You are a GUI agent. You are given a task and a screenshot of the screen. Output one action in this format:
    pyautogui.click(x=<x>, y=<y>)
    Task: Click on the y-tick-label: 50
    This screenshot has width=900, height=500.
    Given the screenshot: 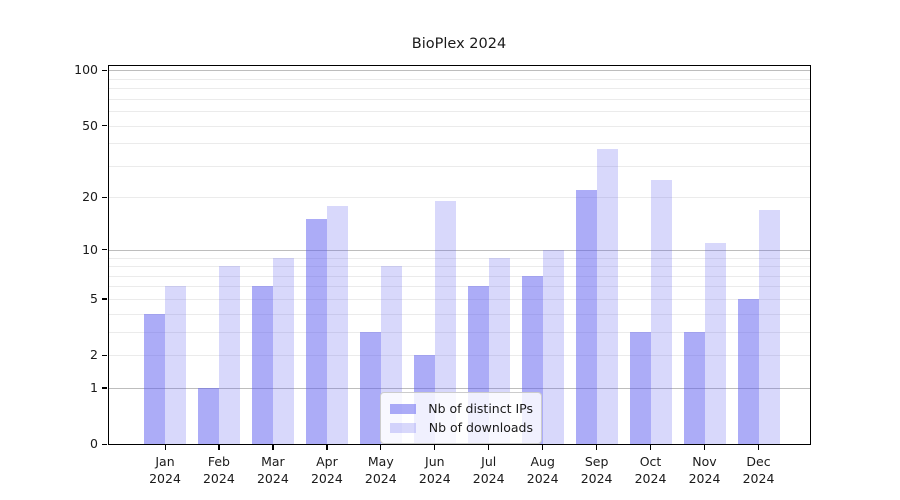 What is the action you would take?
    pyautogui.click(x=90, y=125)
    